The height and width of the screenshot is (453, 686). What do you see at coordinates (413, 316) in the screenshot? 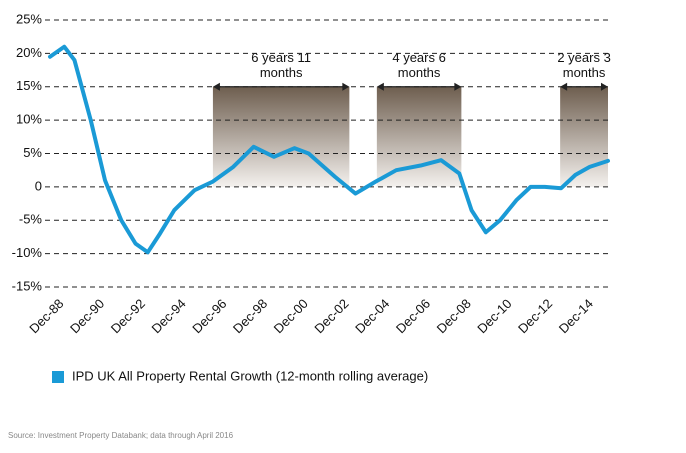
I see `x-tick-label: Dec-06` at bounding box center [413, 316].